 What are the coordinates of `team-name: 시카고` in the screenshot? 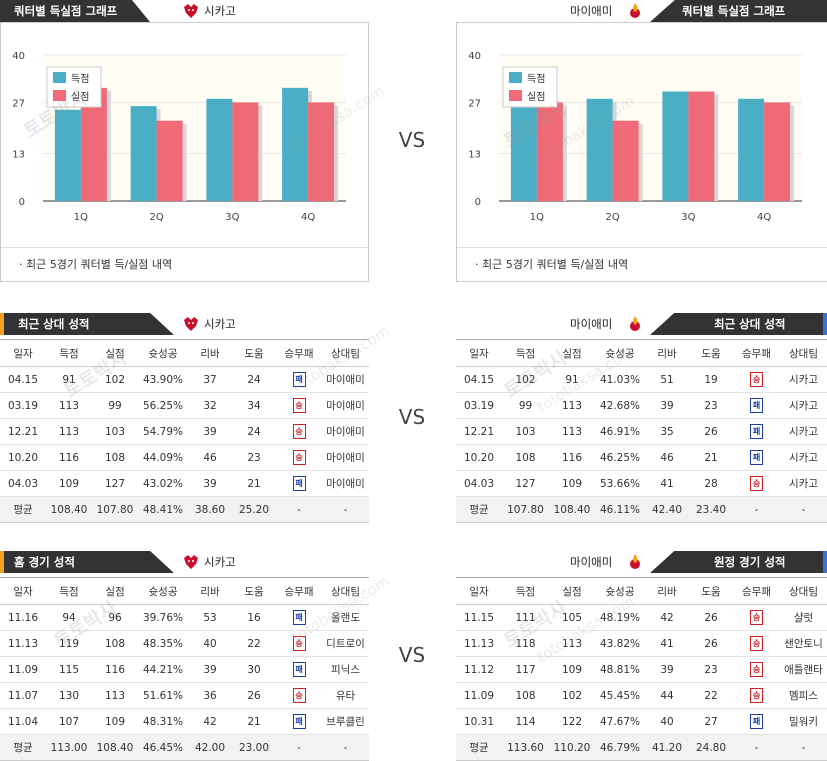 It's located at (220, 324).